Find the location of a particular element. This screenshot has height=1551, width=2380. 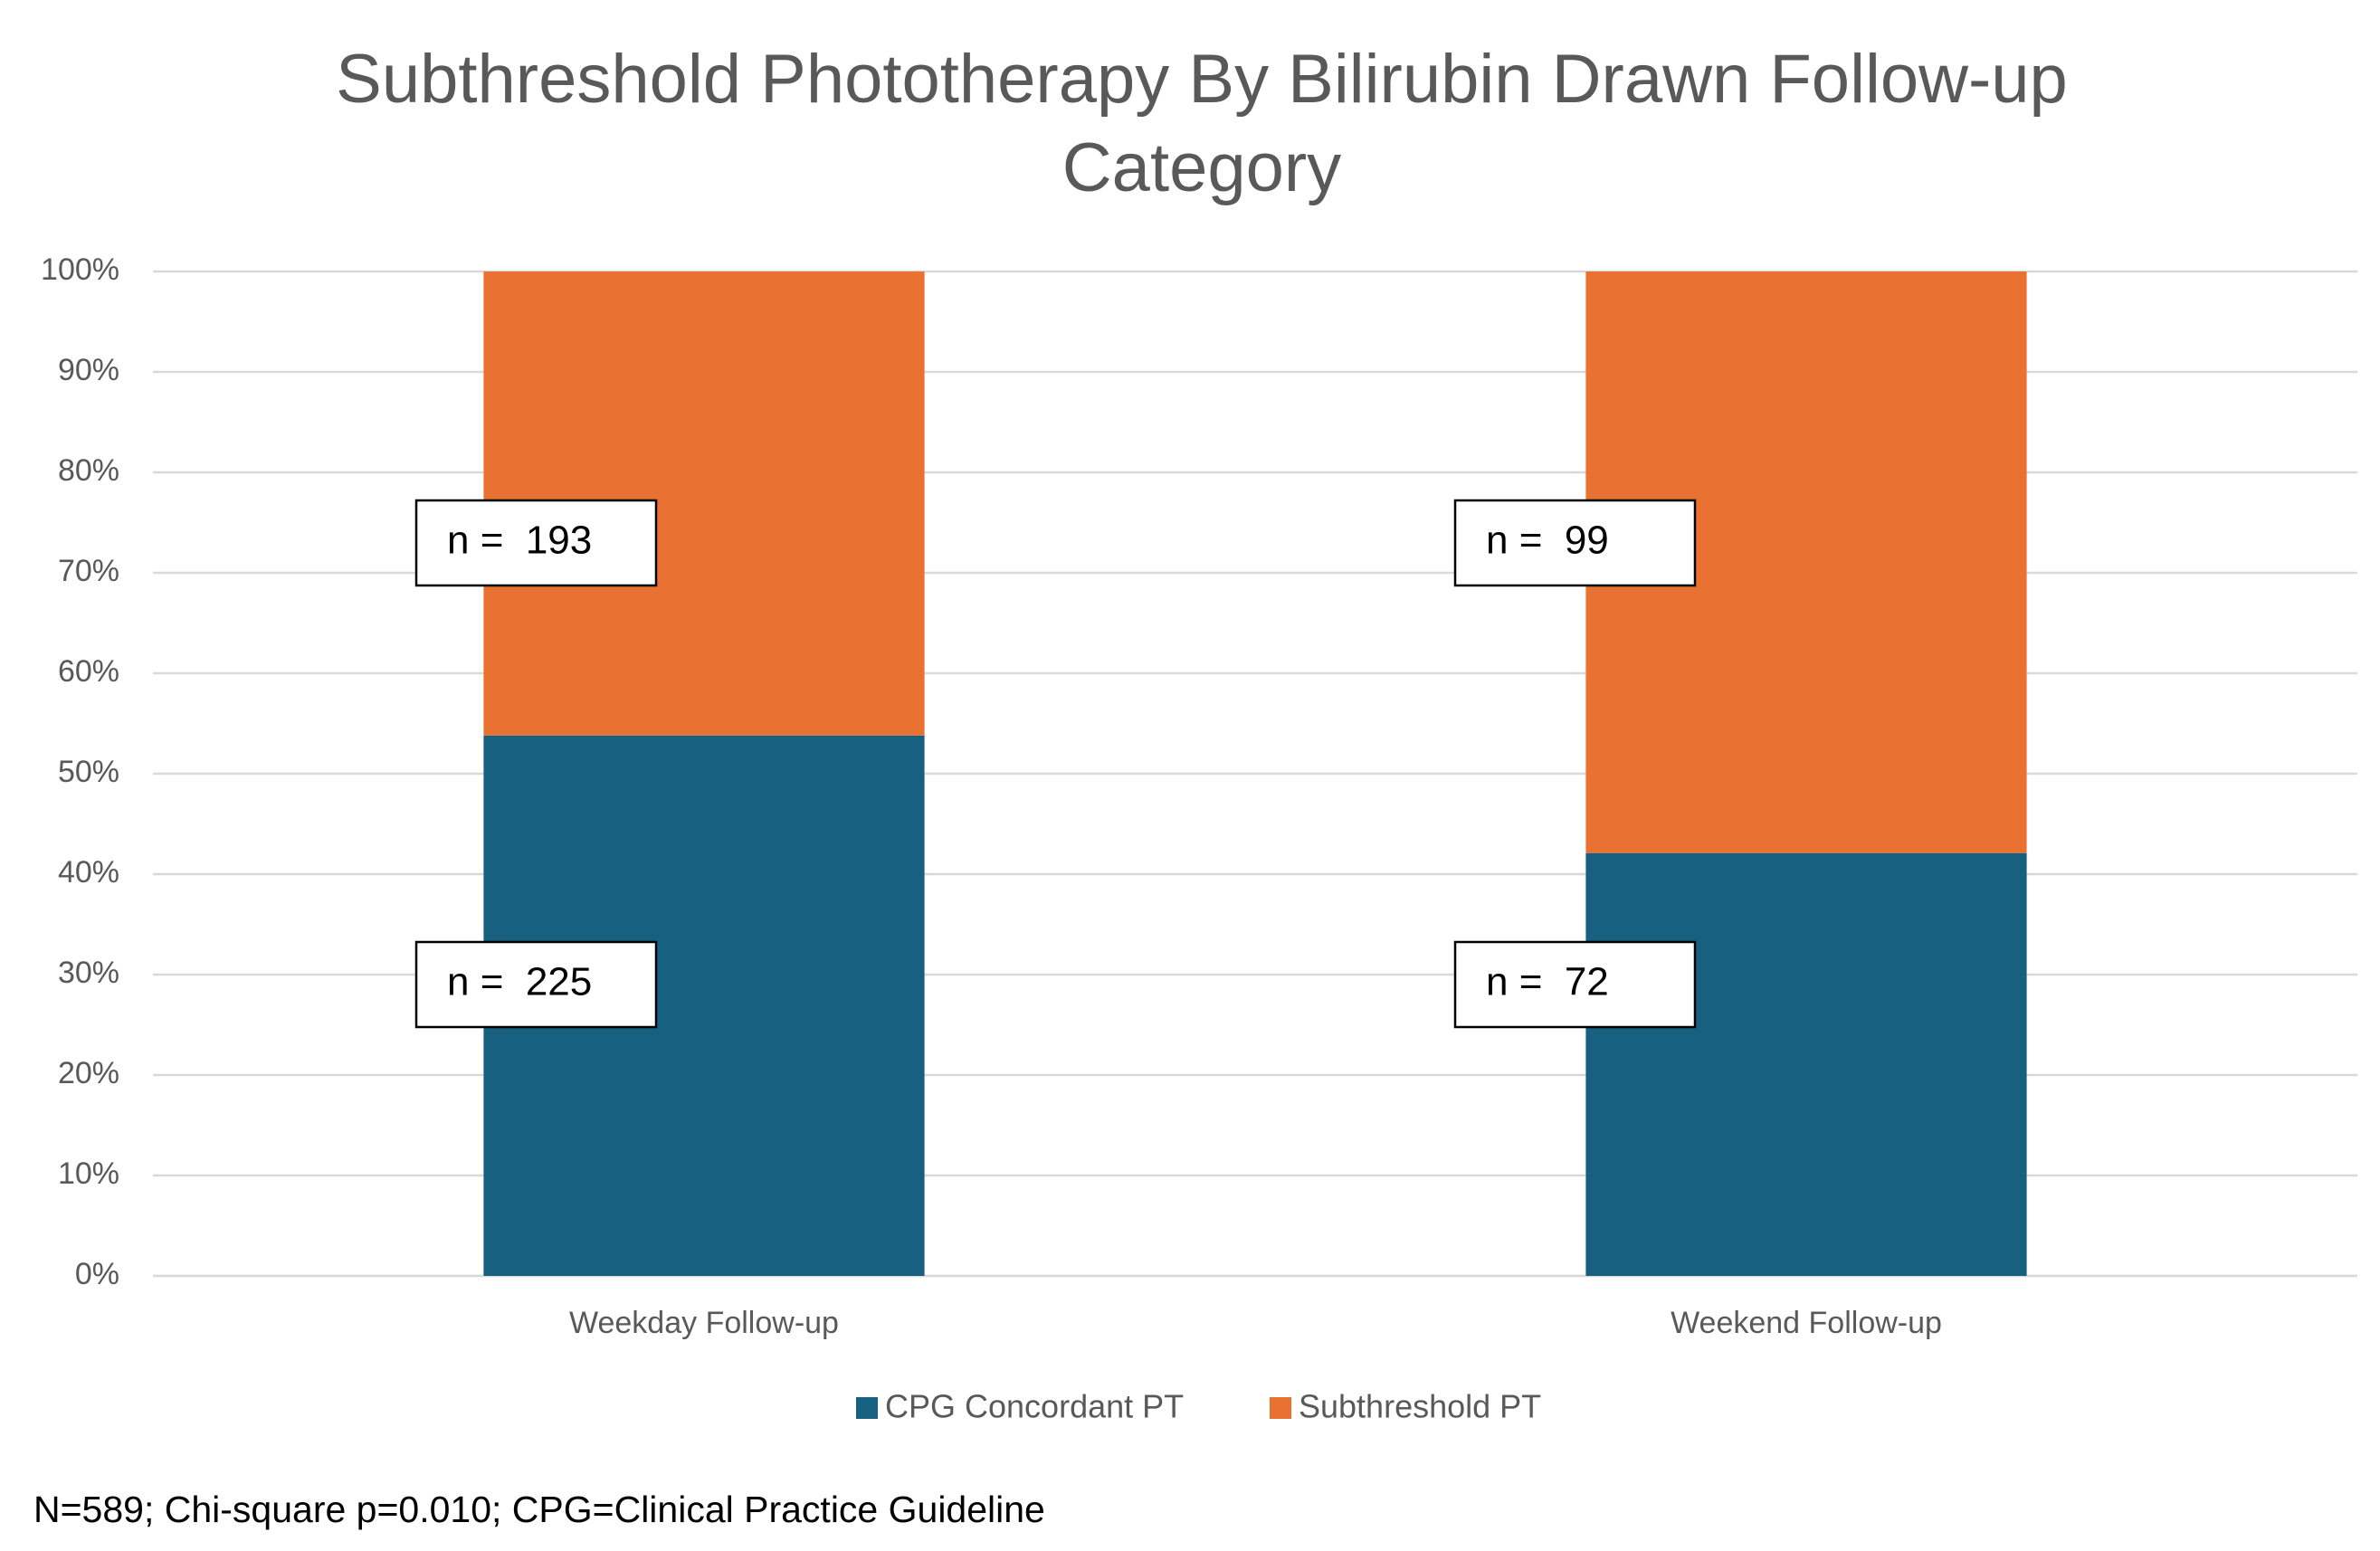

legend-label: Subthreshold PT is located at coordinates (1420, 1406).